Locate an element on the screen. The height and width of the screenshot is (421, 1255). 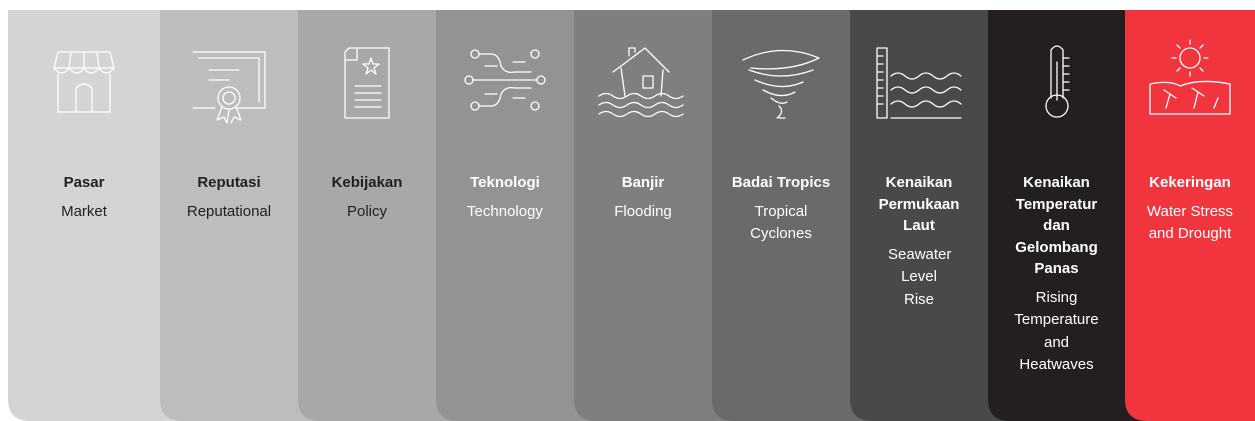
icon-market is located at coordinates (84, 82).